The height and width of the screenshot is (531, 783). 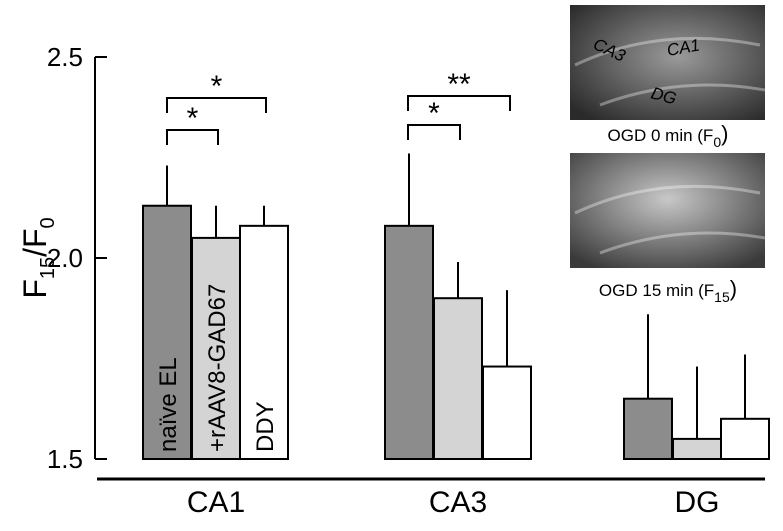 What do you see at coordinates (722, 297) in the screenshot?
I see `caption-part: 15` at bounding box center [722, 297].